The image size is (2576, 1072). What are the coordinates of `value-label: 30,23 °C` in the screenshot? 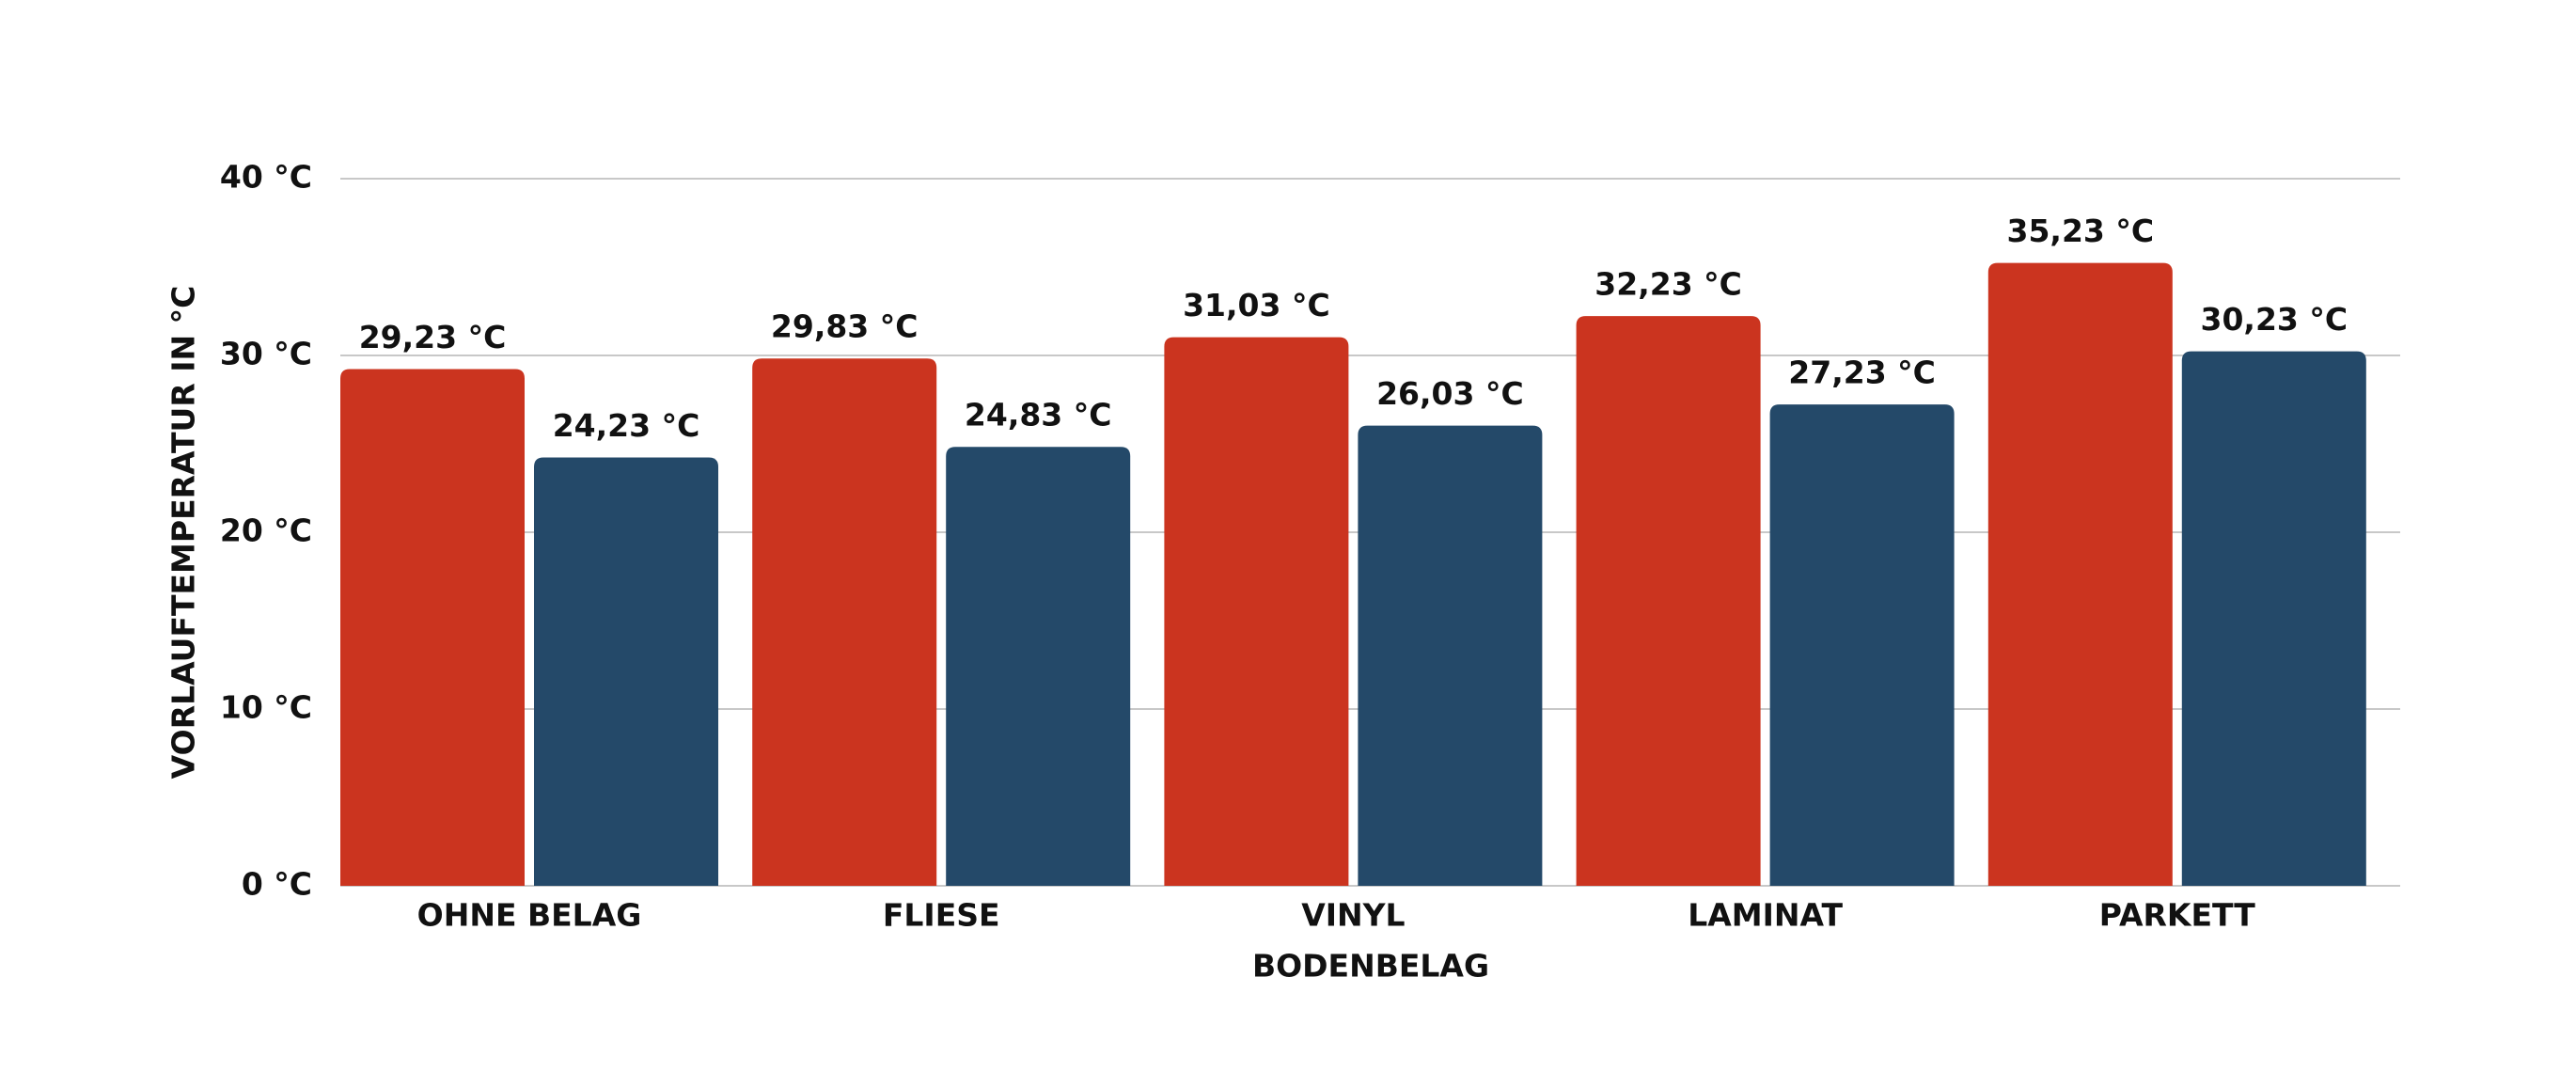 It's located at (2275, 320).